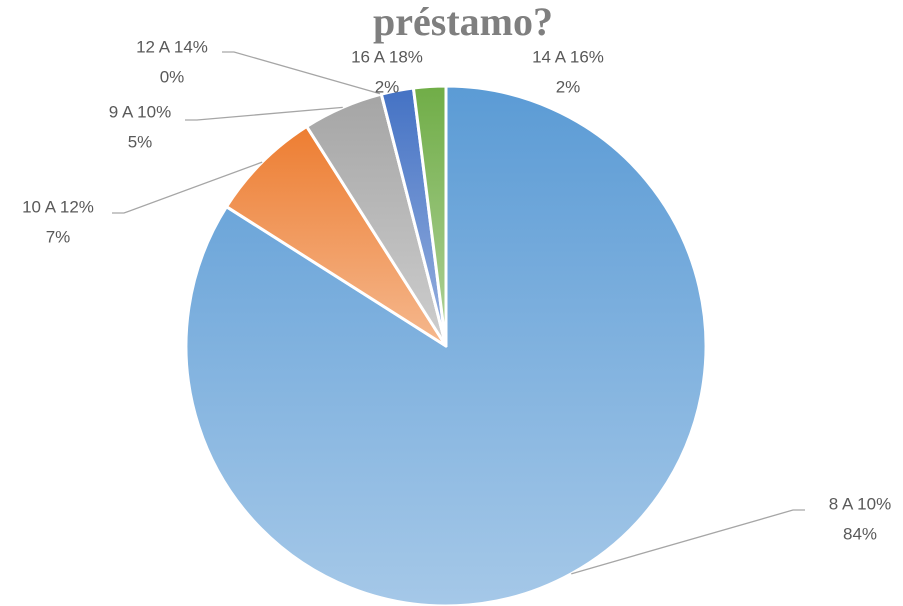 The image size is (903, 606). I want to click on data-label-name: 12 A 14%, so click(172, 46).